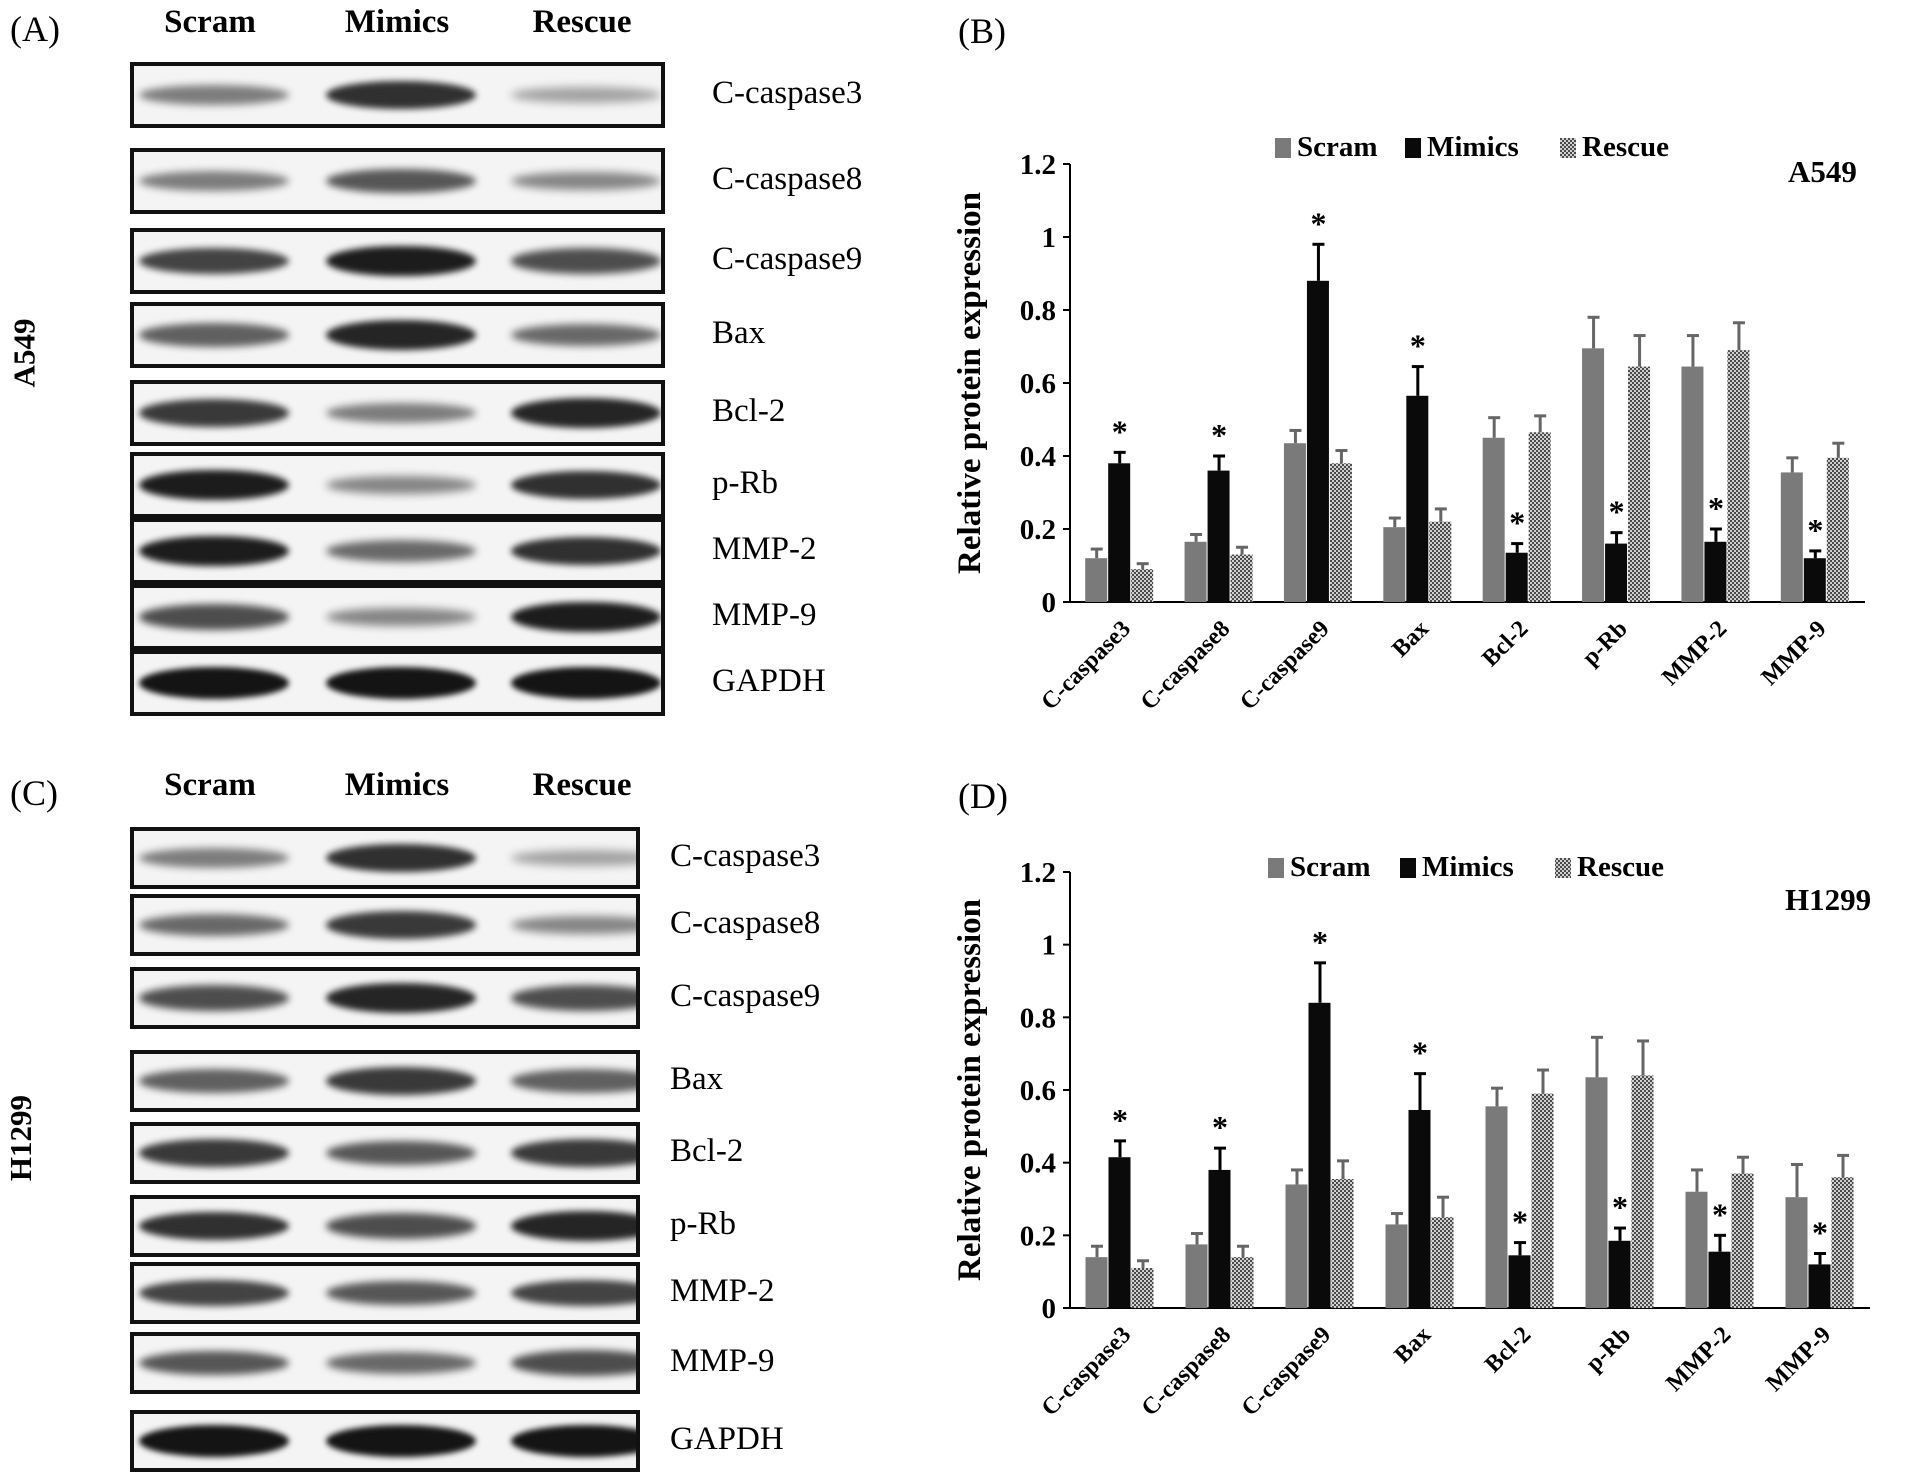 The image size is (1930, 1473). I want to click on blot-strip-c-caspase9, so click(397, 261).